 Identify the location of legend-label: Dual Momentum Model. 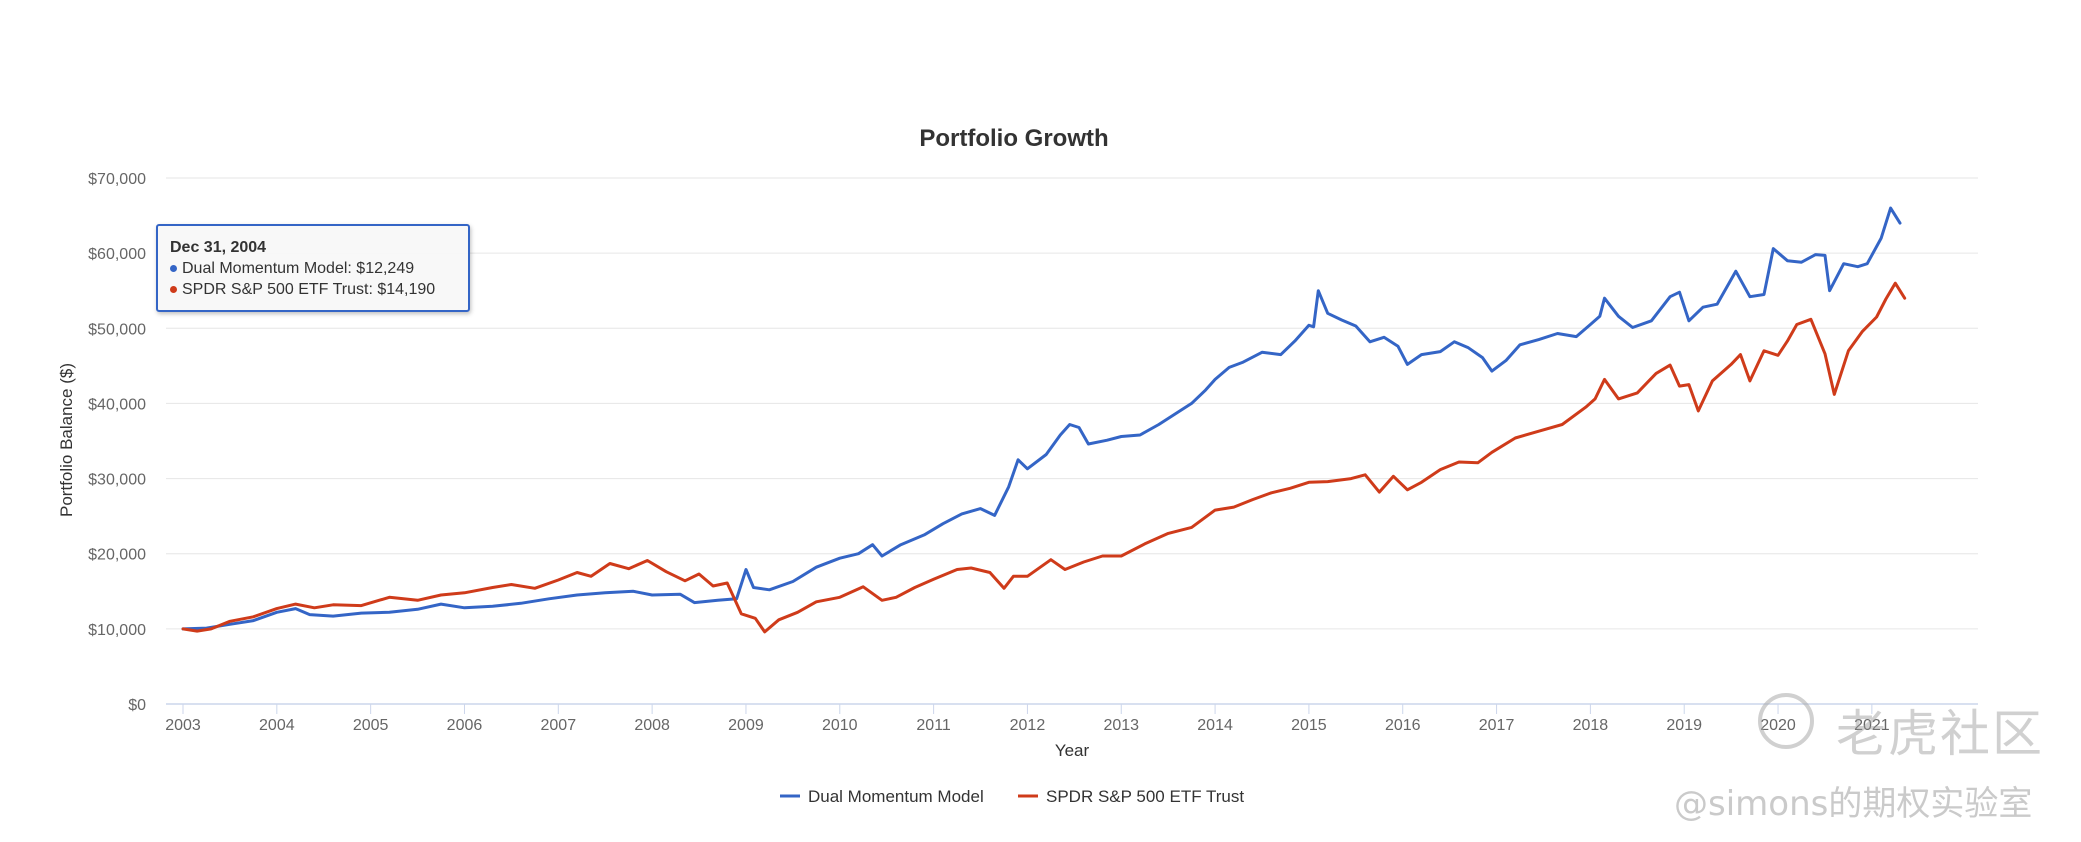
(896, 796).